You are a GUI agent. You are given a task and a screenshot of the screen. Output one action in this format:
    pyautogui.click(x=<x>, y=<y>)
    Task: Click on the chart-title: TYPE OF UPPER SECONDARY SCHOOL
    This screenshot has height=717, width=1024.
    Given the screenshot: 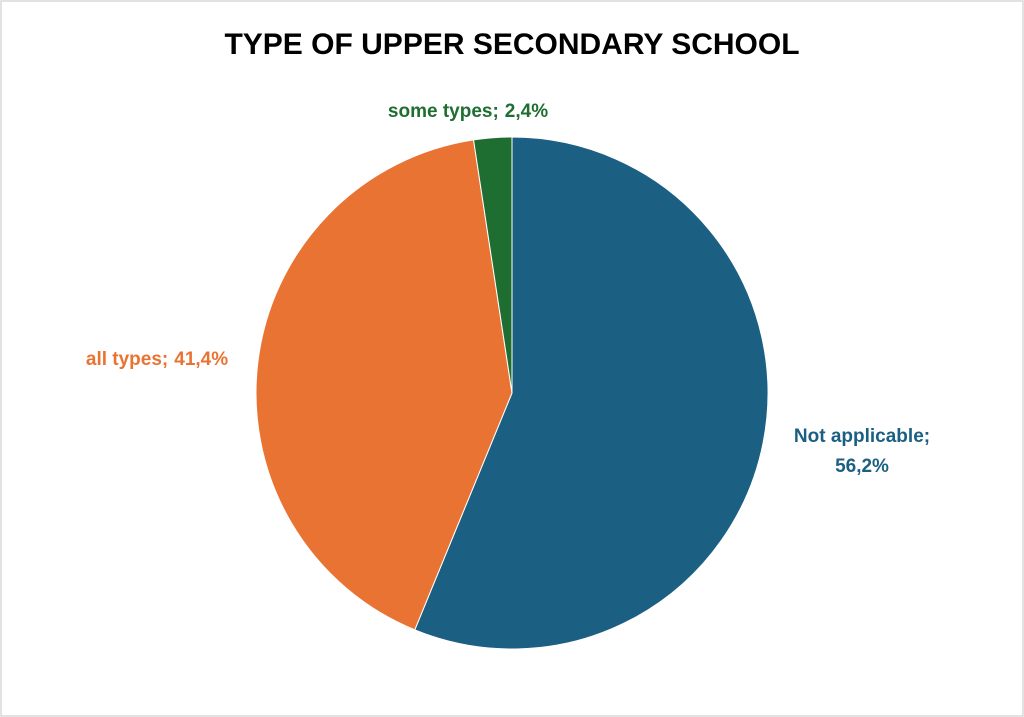 What is the action you would take?
    pyautogui.click(x=511, y=44)
    